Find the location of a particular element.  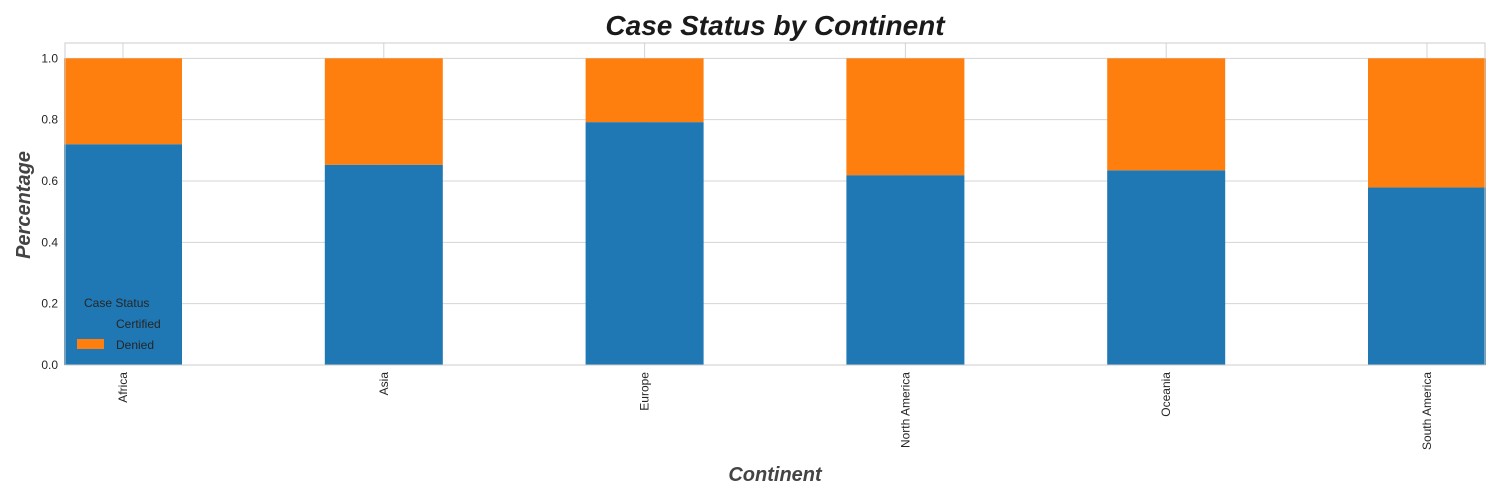

y-tick-label: 0.8 is located at coordinates (49, 120).